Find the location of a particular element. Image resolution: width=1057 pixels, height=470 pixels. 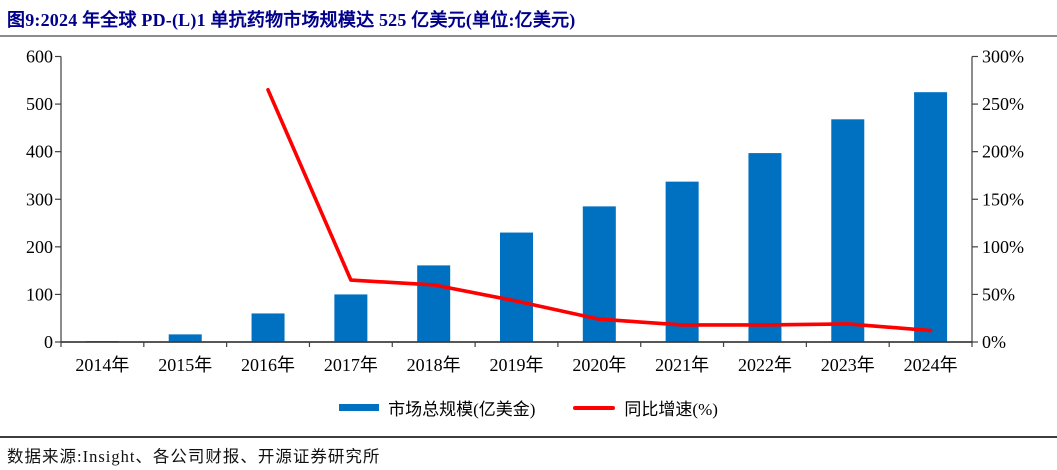

left-tick-label: 600 is located at coordinates (39, 57).